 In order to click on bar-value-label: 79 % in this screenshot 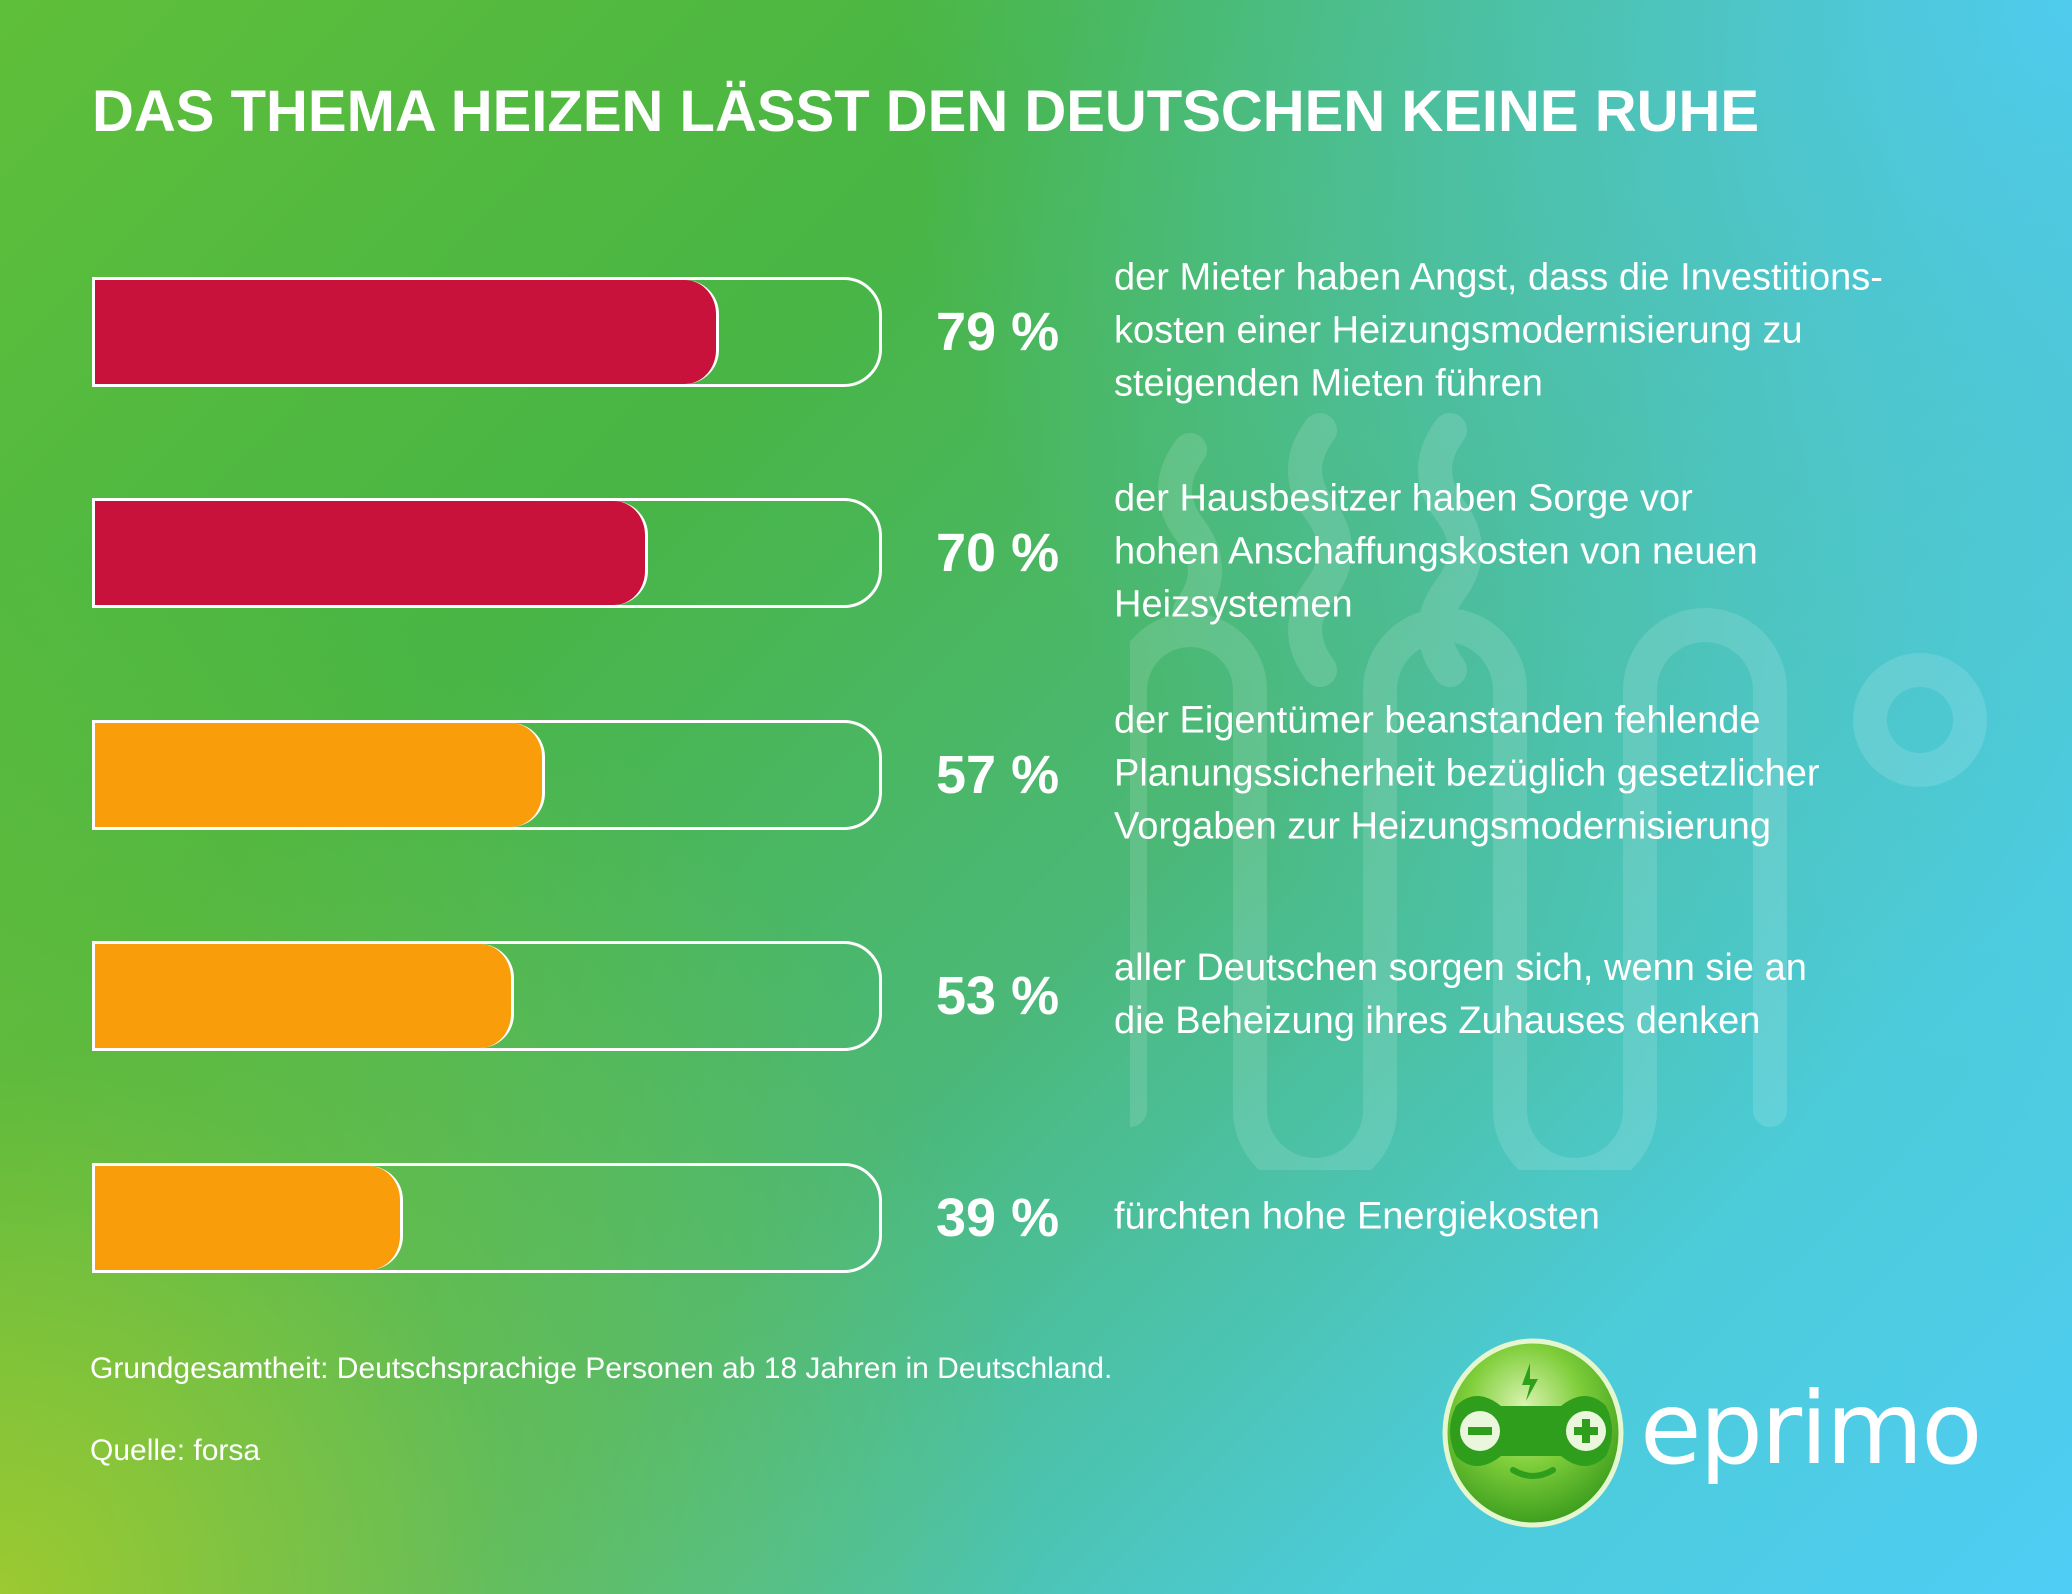, I will do `click(998, 332)`.